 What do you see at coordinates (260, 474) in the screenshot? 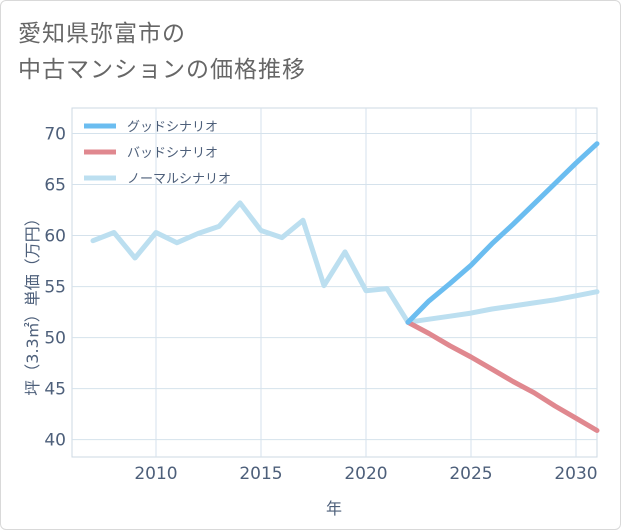
I see `x-tick-label: 2015` at bounding box center [260, 474].